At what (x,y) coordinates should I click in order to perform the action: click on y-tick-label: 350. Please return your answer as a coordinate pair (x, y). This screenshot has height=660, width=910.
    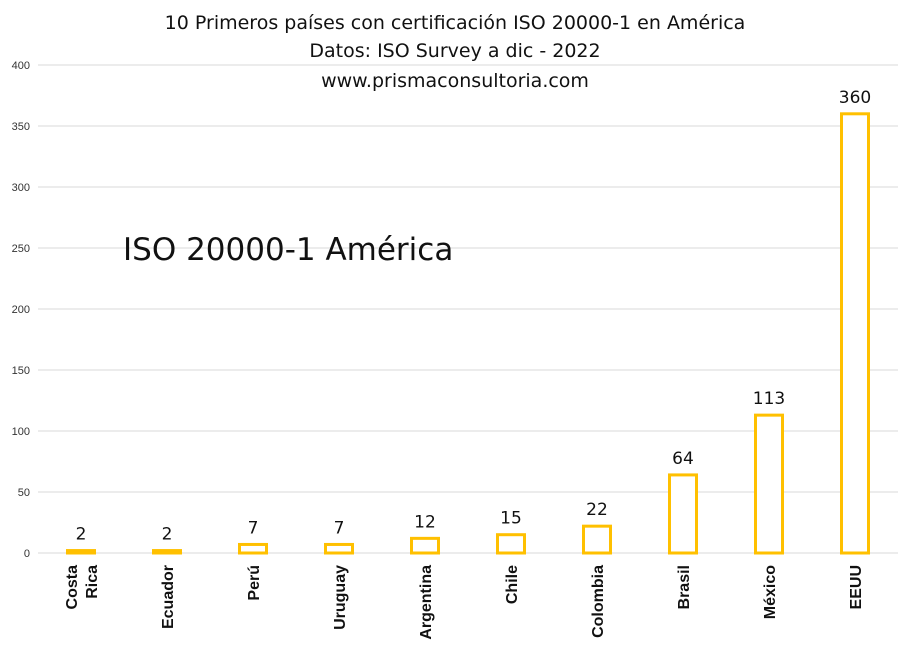
    Looking at the image, I should click on (21, 127).